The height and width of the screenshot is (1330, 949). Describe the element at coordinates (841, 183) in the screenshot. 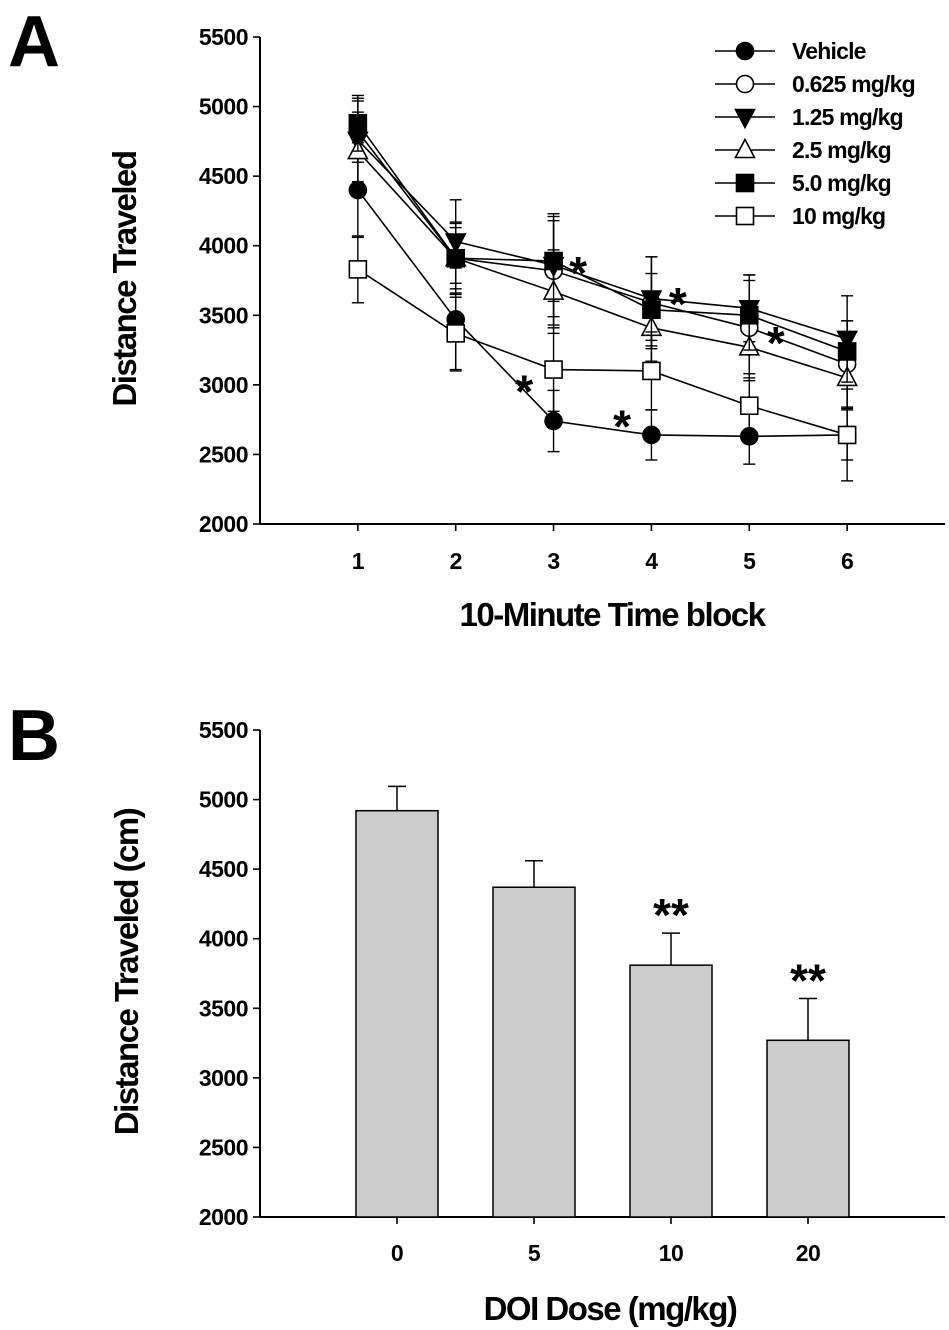

I see `legend-label: 5.0 mg/kg` at that location.